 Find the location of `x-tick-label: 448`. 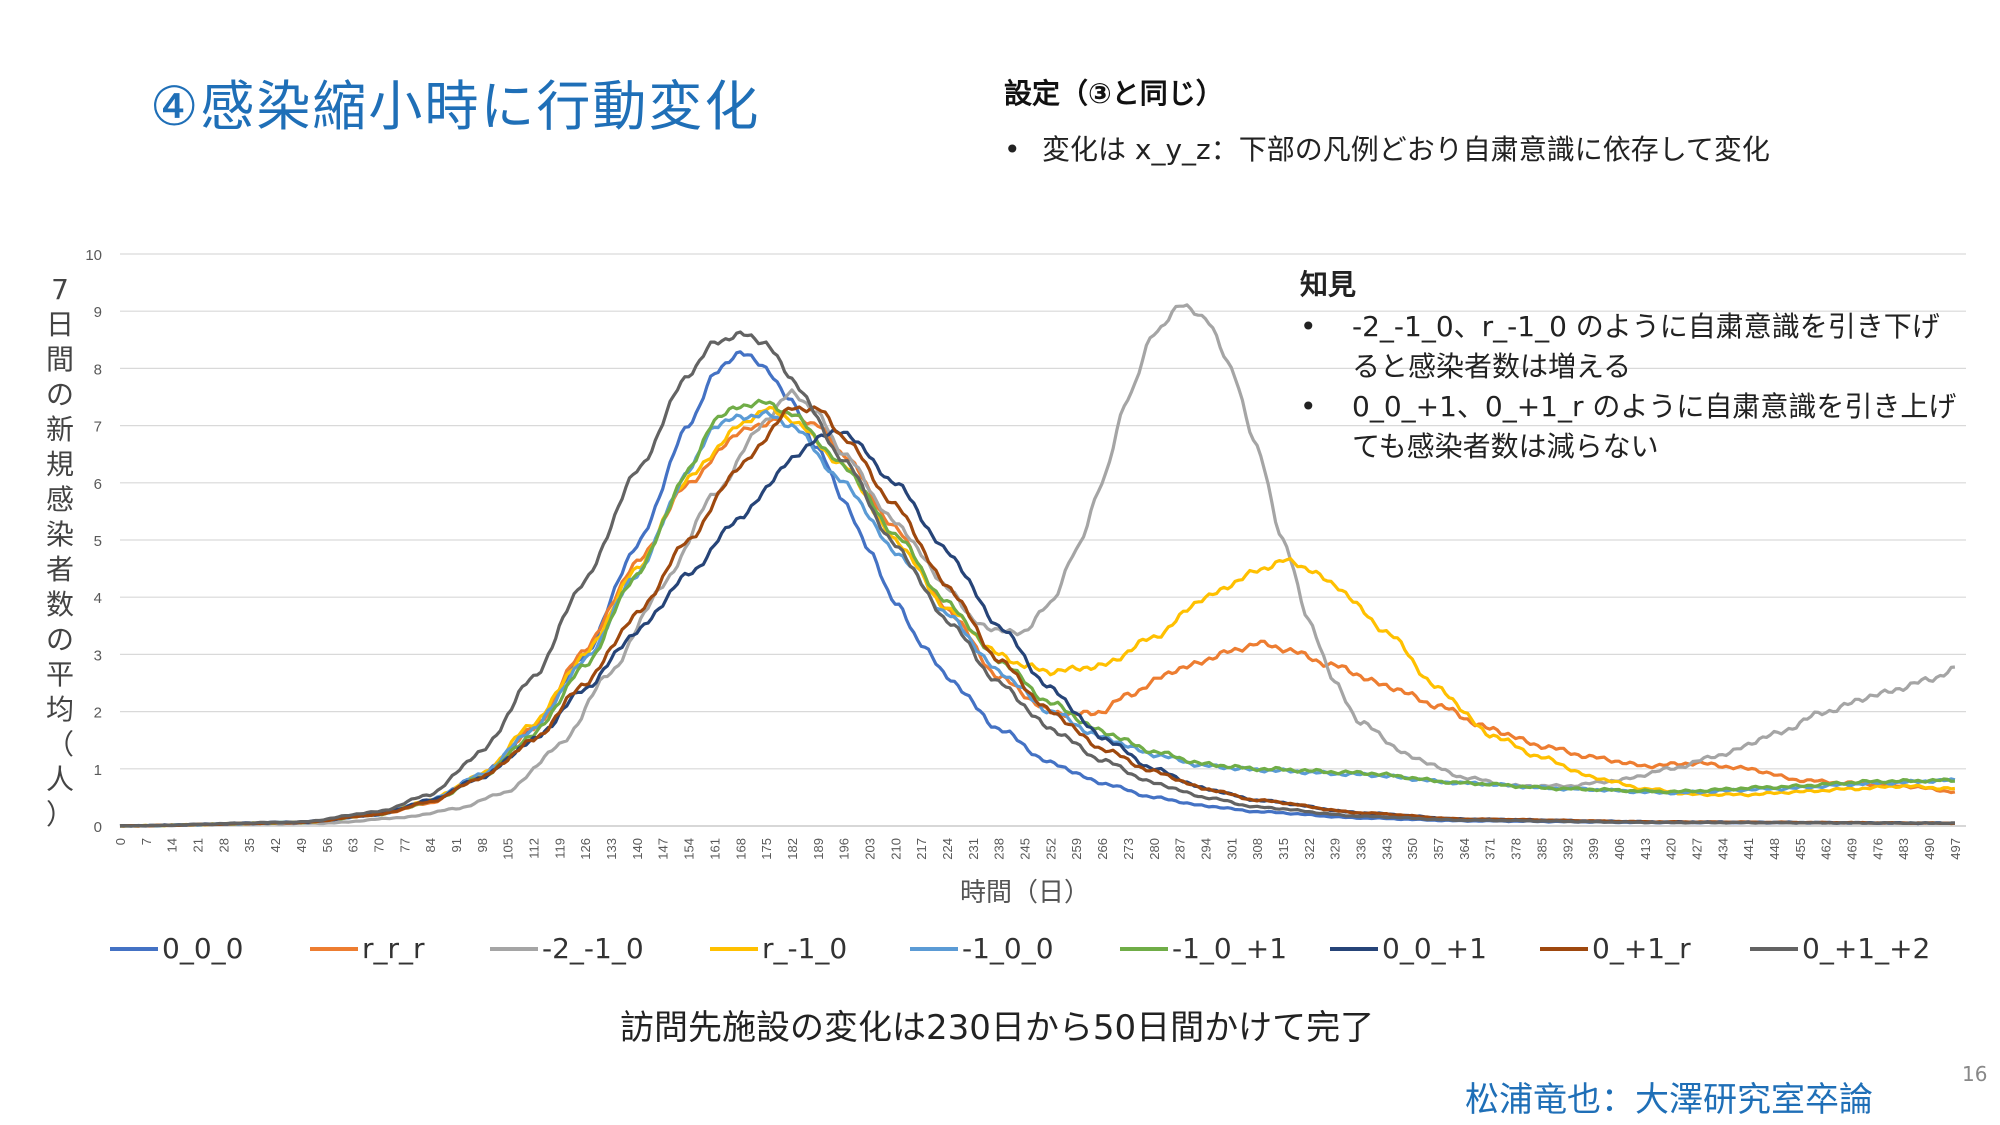

x-tick-label: 448 is located at coordinates (1774, 849).